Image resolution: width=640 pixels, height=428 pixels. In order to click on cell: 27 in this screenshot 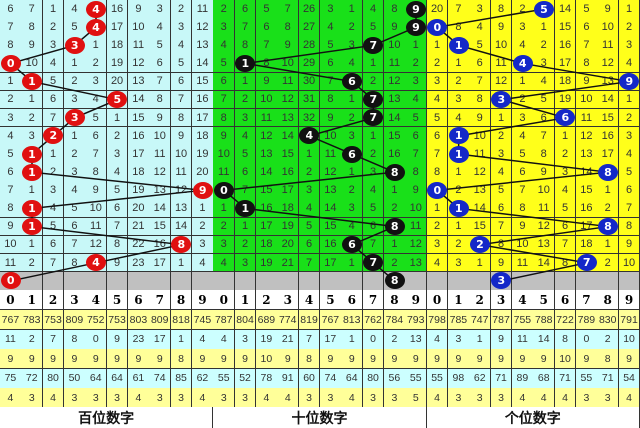, I will do `click(309, 27)`.